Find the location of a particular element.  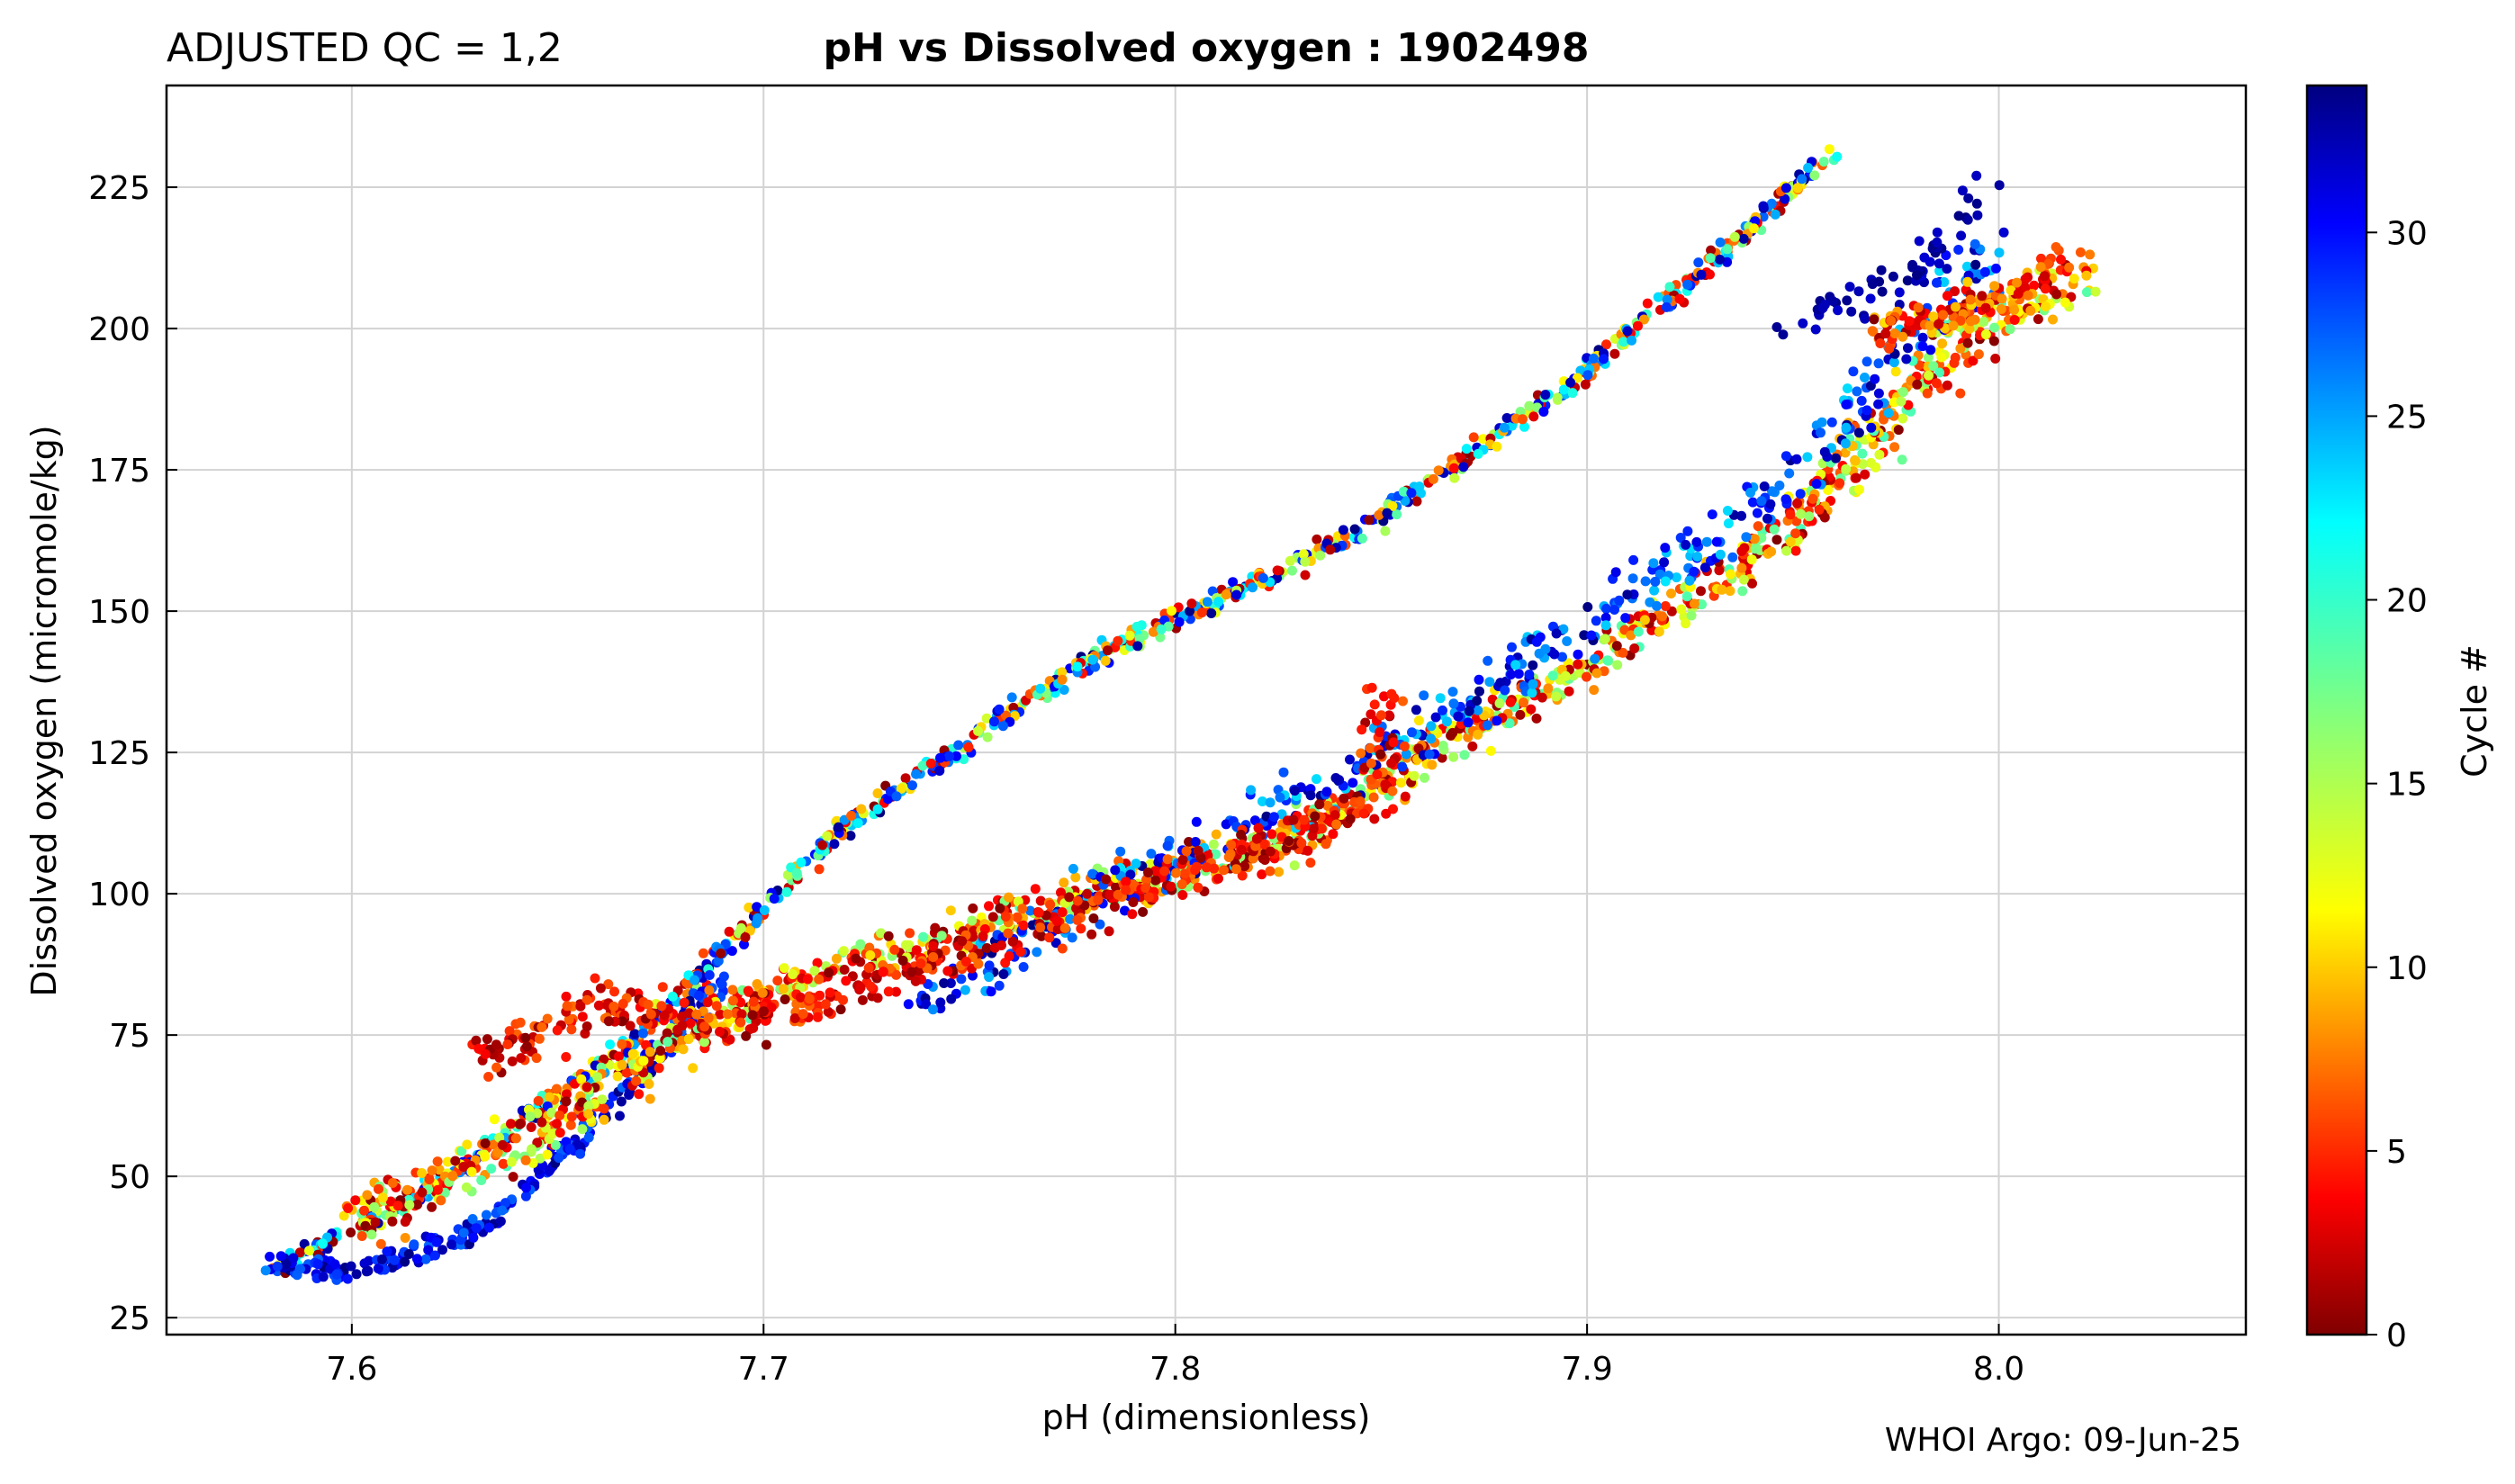

chart-title: pH vs Dissolved oxygen : 1902498 is located at coordinates (1207, 48).